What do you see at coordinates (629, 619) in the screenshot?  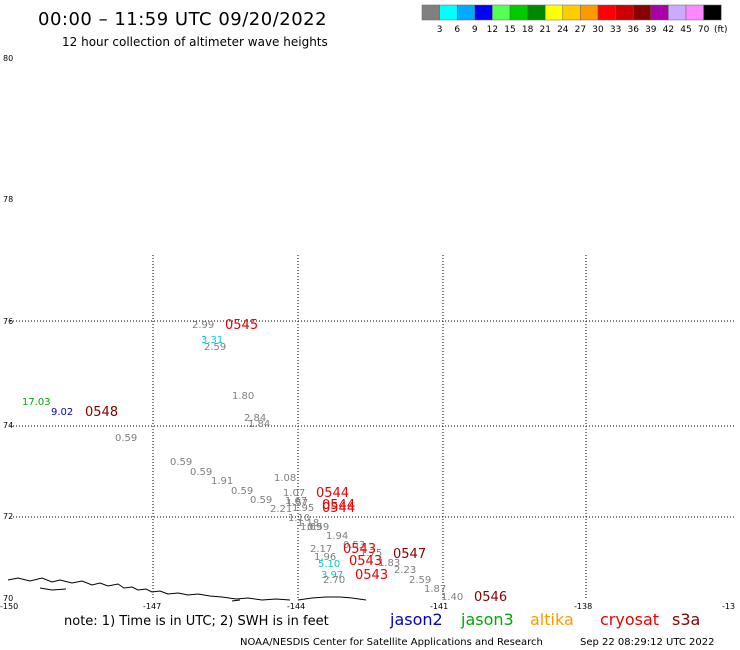 I see `legend-cryosat: cryosat` at bounding box center [629, 619].